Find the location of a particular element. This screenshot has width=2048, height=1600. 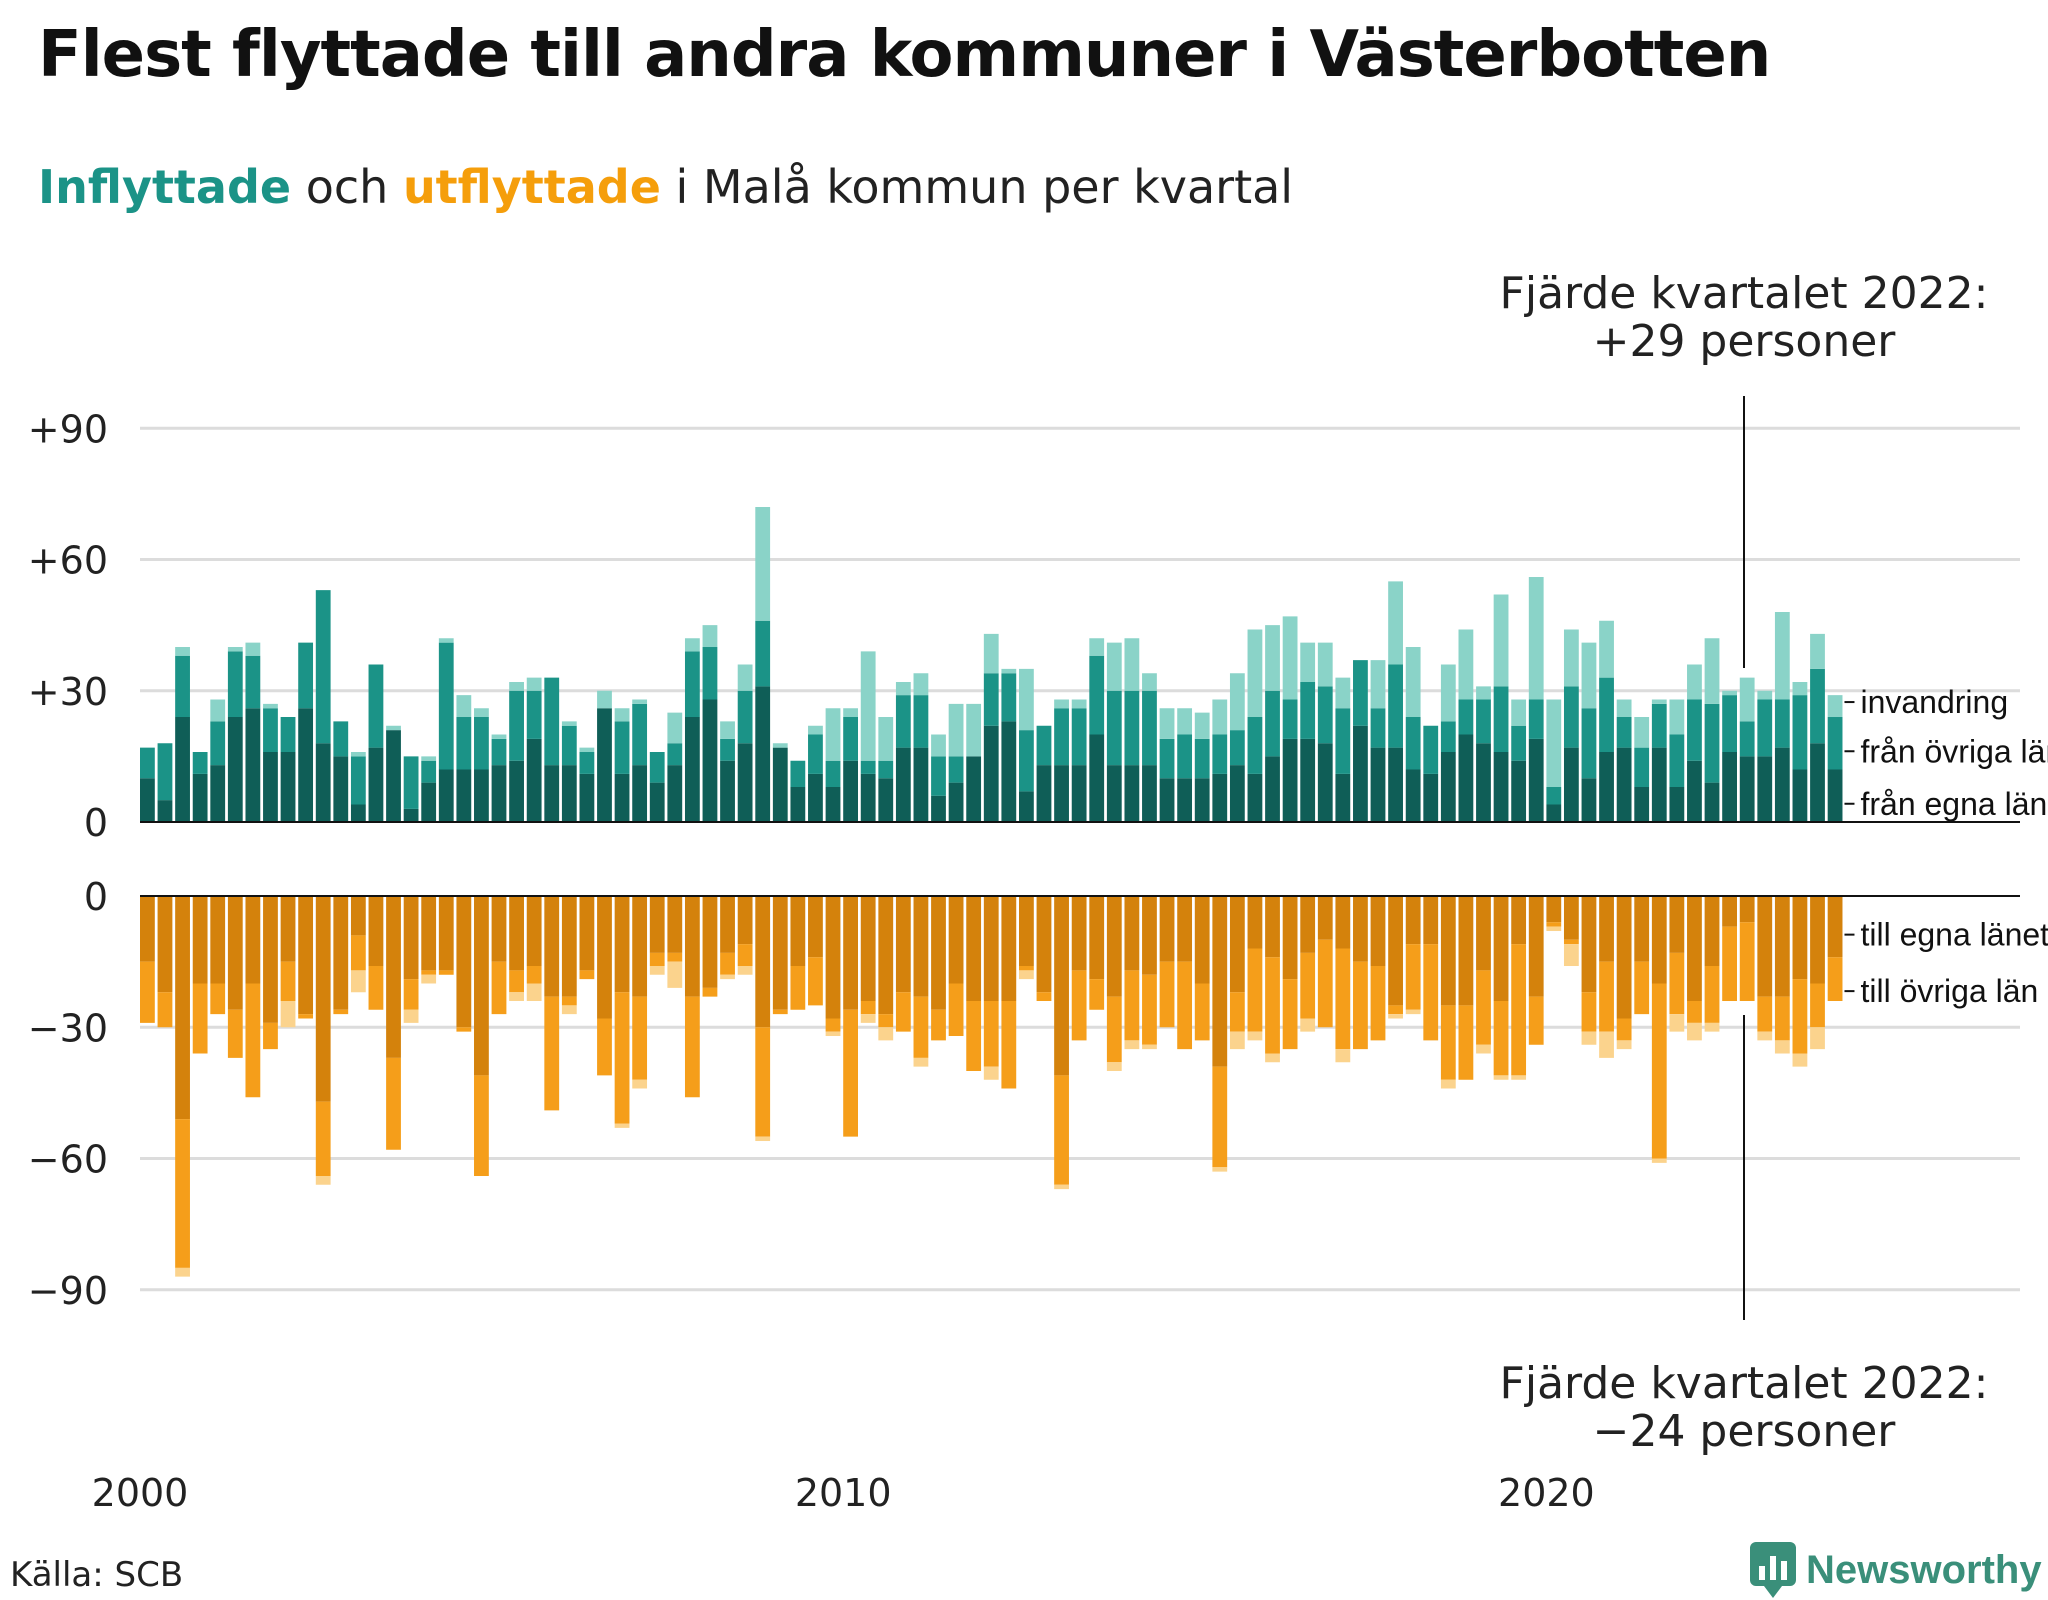

y-tick-label: +60 is located at coordinates (68, 561).